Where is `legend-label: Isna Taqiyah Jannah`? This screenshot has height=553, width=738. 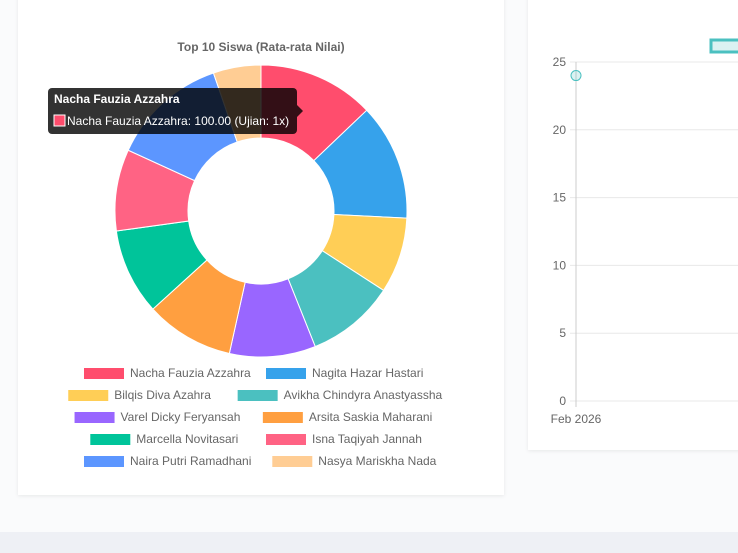
legend-label: Isna Taqiyah Jannah is located at coordinates (367, 439).